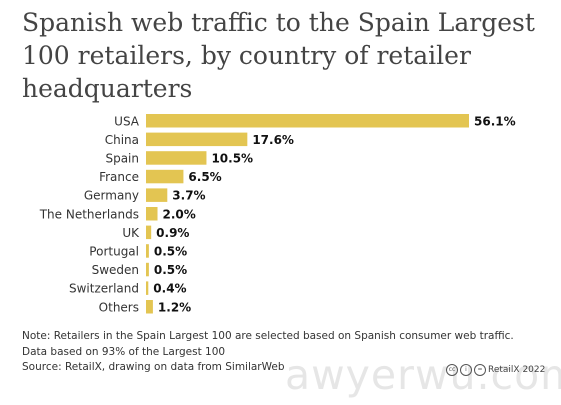 Image resolution: width=561 pixels, height=405 pixels. Describe the element at coordinates (174, 307) in the screenshot. I see `value-label: 1.2%` at that location.